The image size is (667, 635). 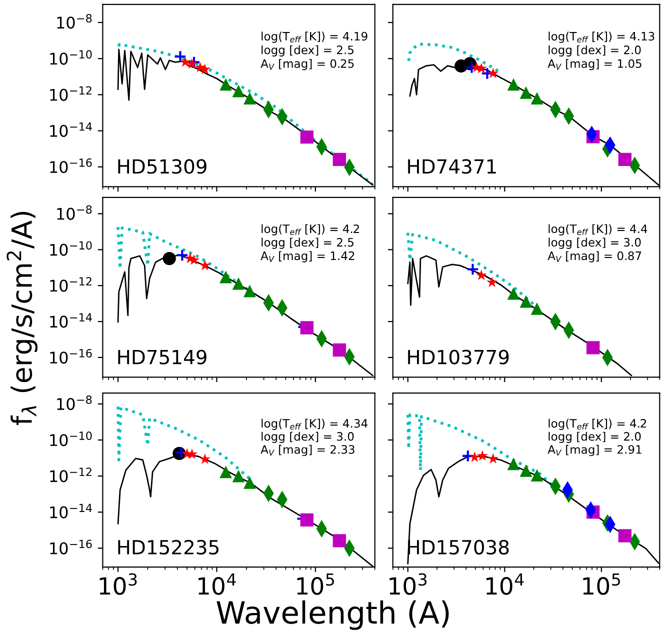 What do you see at coordinates (168, 547) in the screenshot?
I see `text: HD152235` at bounding box center [168, 547].